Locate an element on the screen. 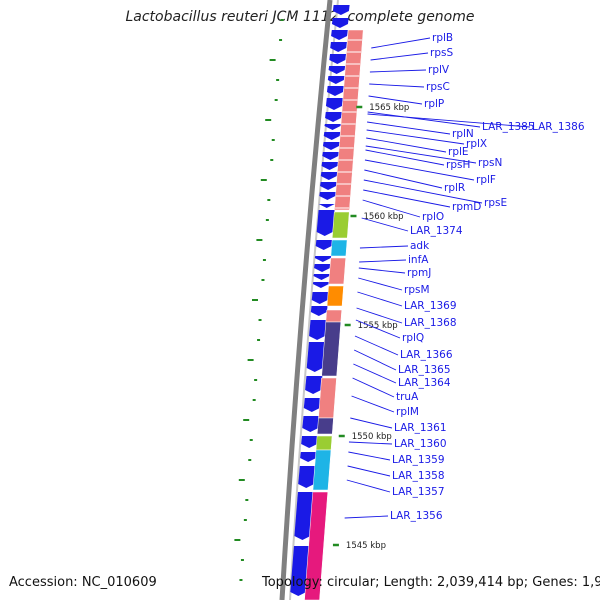 This screenshot has width=600, height=600. gene-label: LAR_1365 is located at coordinates (424, 370).